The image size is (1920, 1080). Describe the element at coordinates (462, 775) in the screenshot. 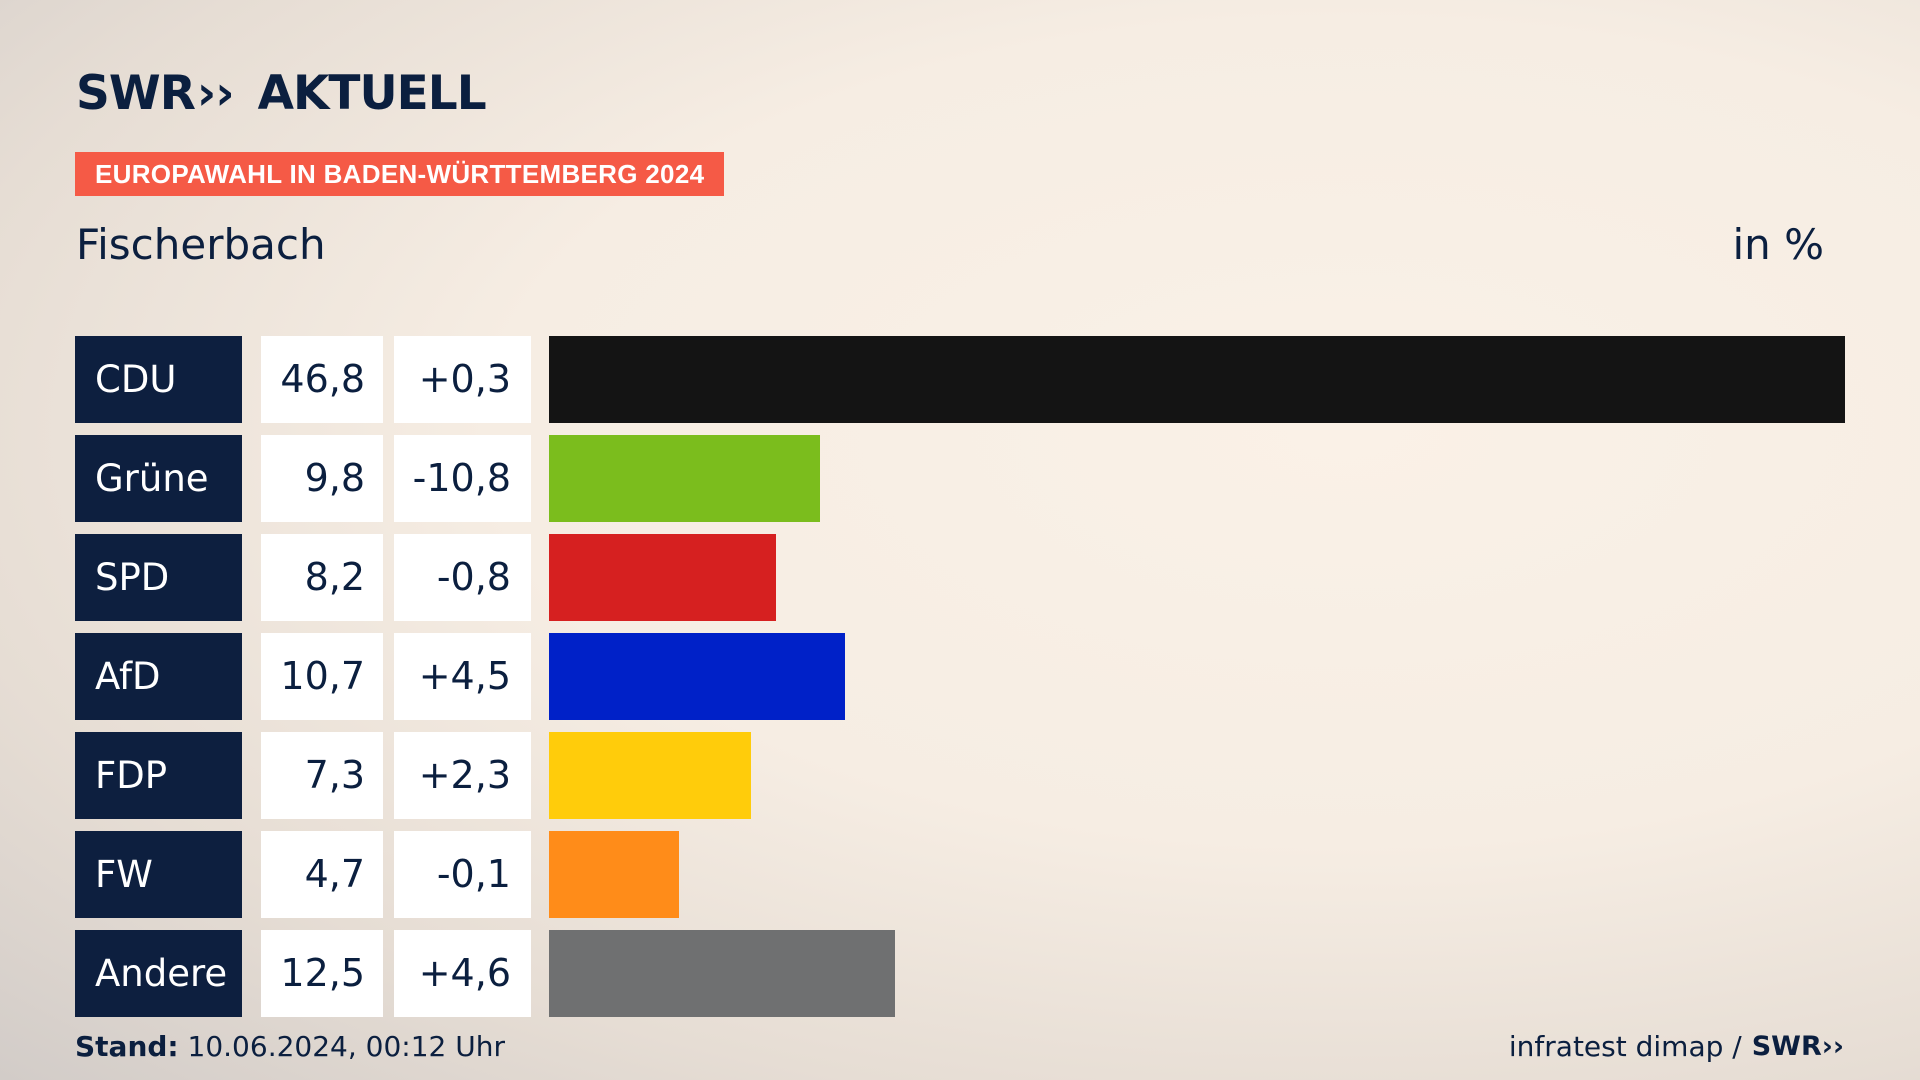

I see `change-label: +2,3` at that location.